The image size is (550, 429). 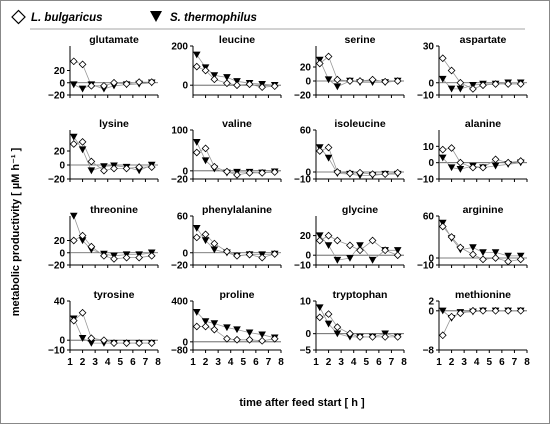 I want to click on panel-threonine: threonine 200 −20, so click(x=103, y=238).